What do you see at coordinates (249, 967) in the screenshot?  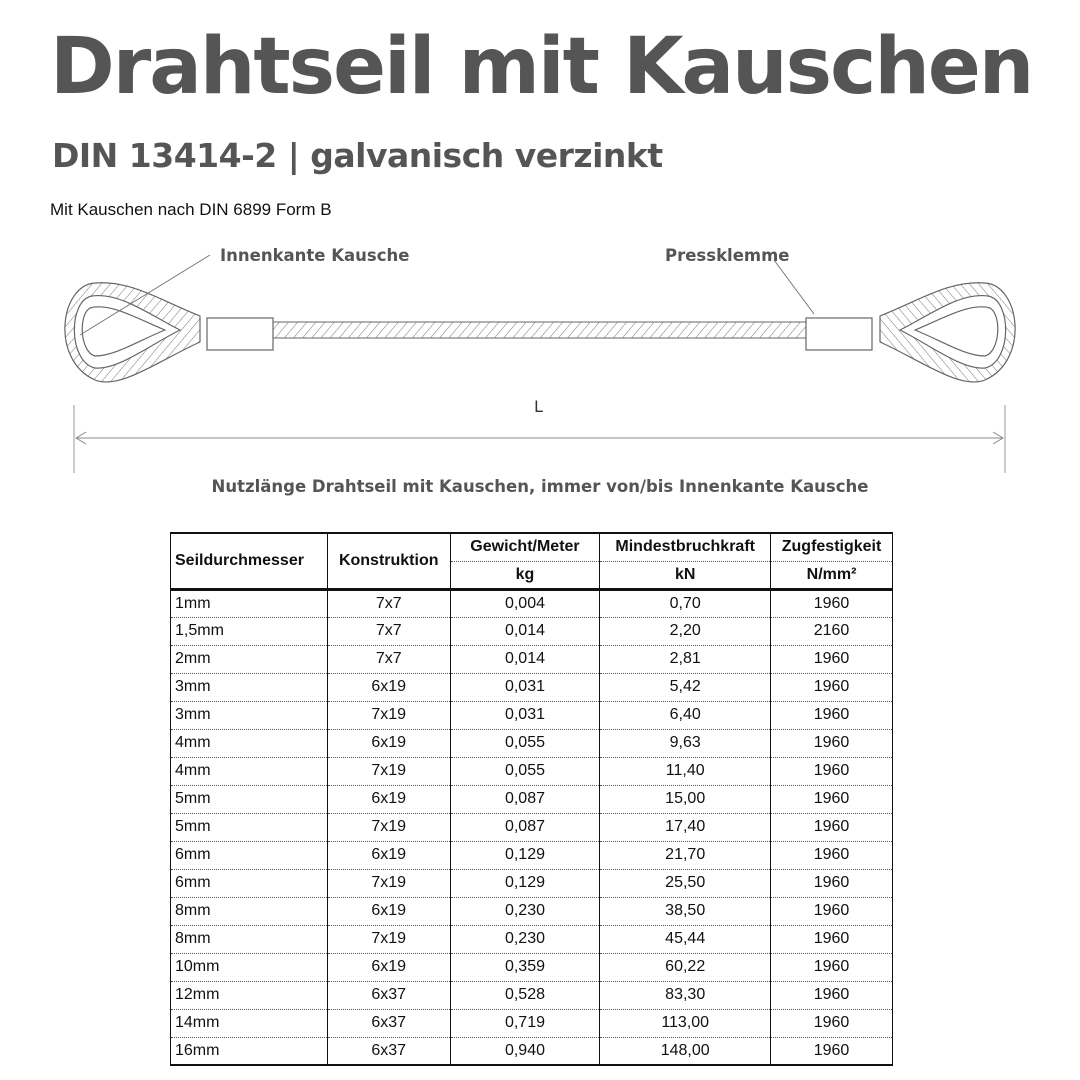 I see `table-cell: 10mm` at bounding box center [249, 967].